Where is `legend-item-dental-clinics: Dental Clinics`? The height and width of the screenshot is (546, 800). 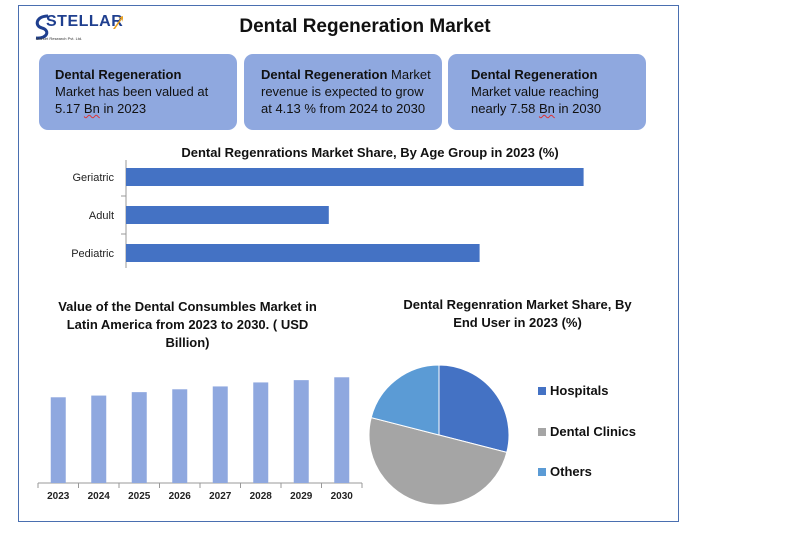
legend-item-dental-clinics: Dental Clinics is located at coordinates (587, 431).